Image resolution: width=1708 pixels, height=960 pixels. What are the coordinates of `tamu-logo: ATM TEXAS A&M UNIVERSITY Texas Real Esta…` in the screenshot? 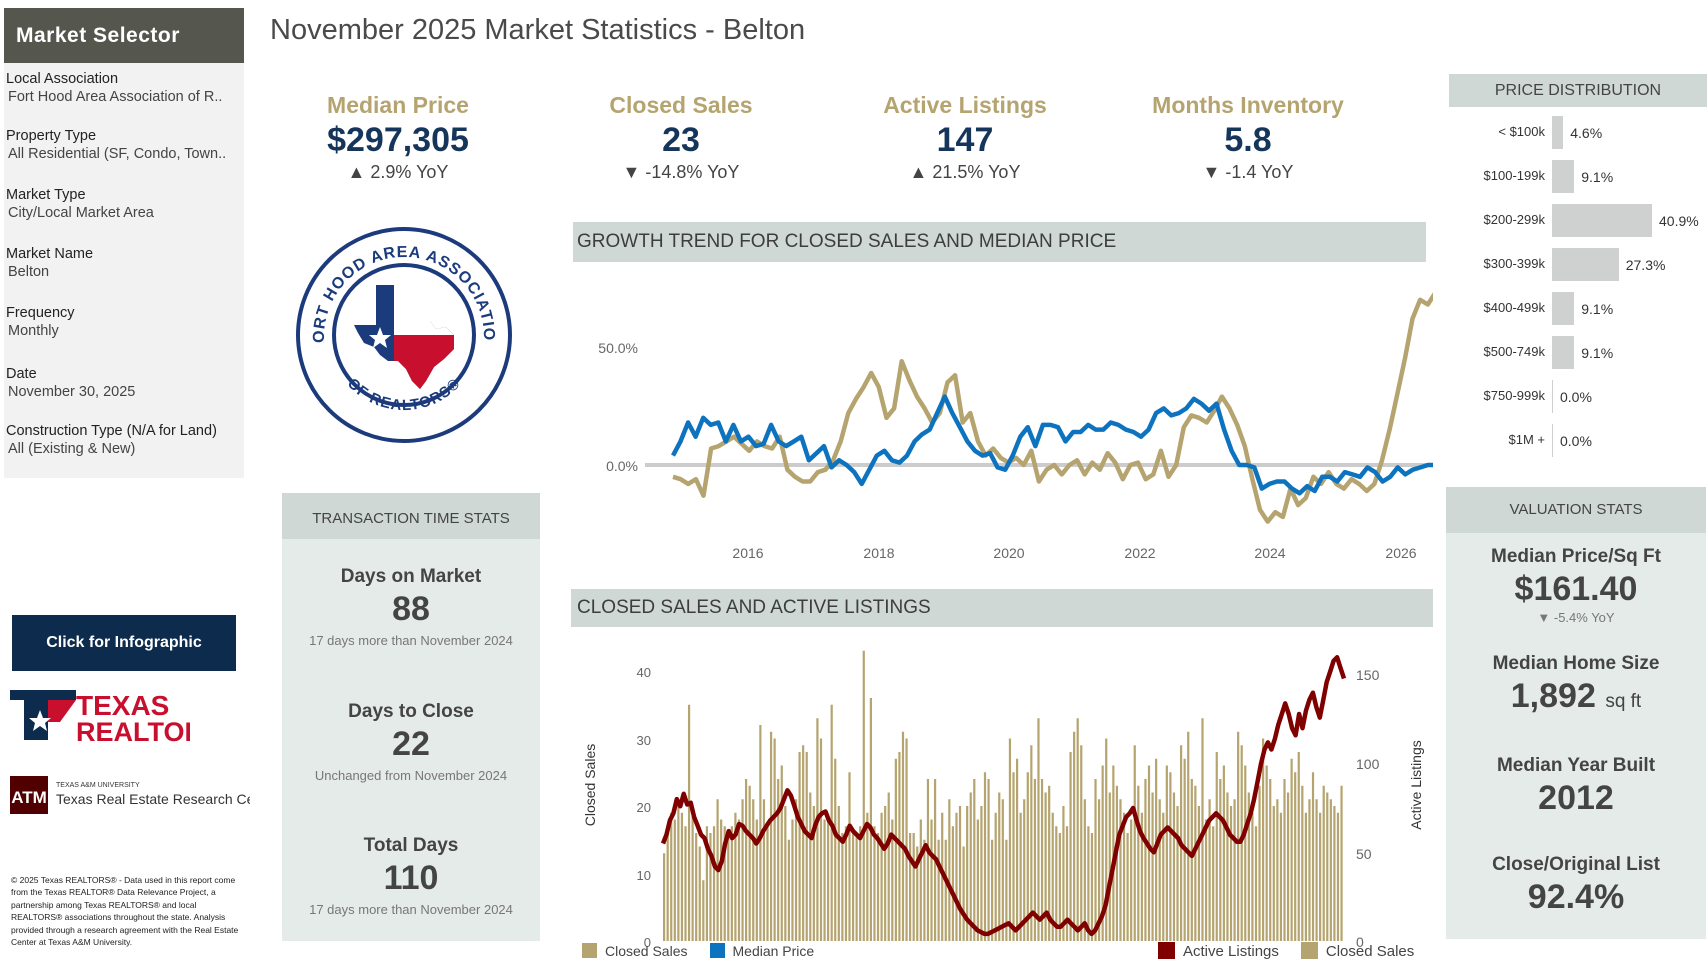 It's located at (144, 796).